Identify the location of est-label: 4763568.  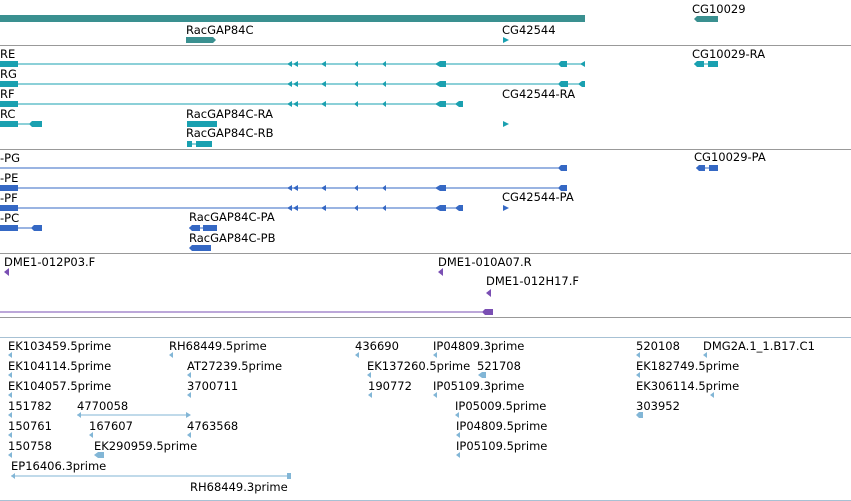
(213, 426).